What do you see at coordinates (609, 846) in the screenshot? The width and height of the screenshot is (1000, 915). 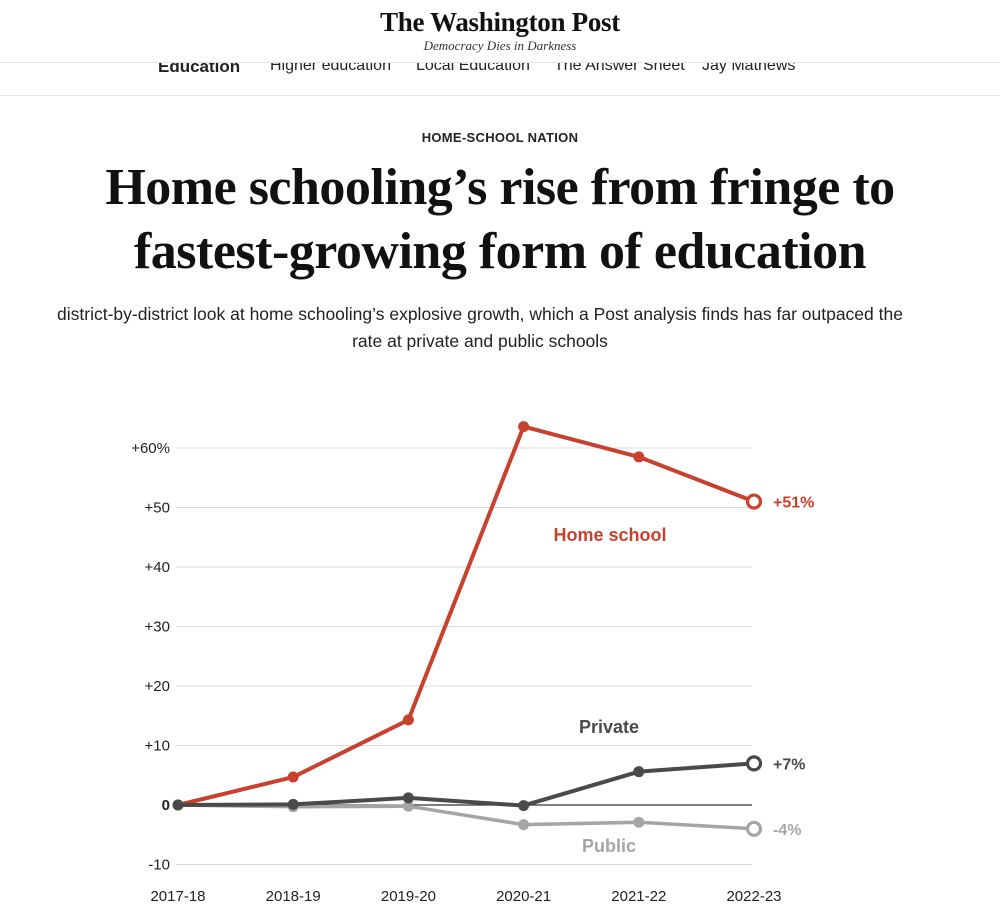 I see `public-series-label: Public` at bounding box center [609, 846].